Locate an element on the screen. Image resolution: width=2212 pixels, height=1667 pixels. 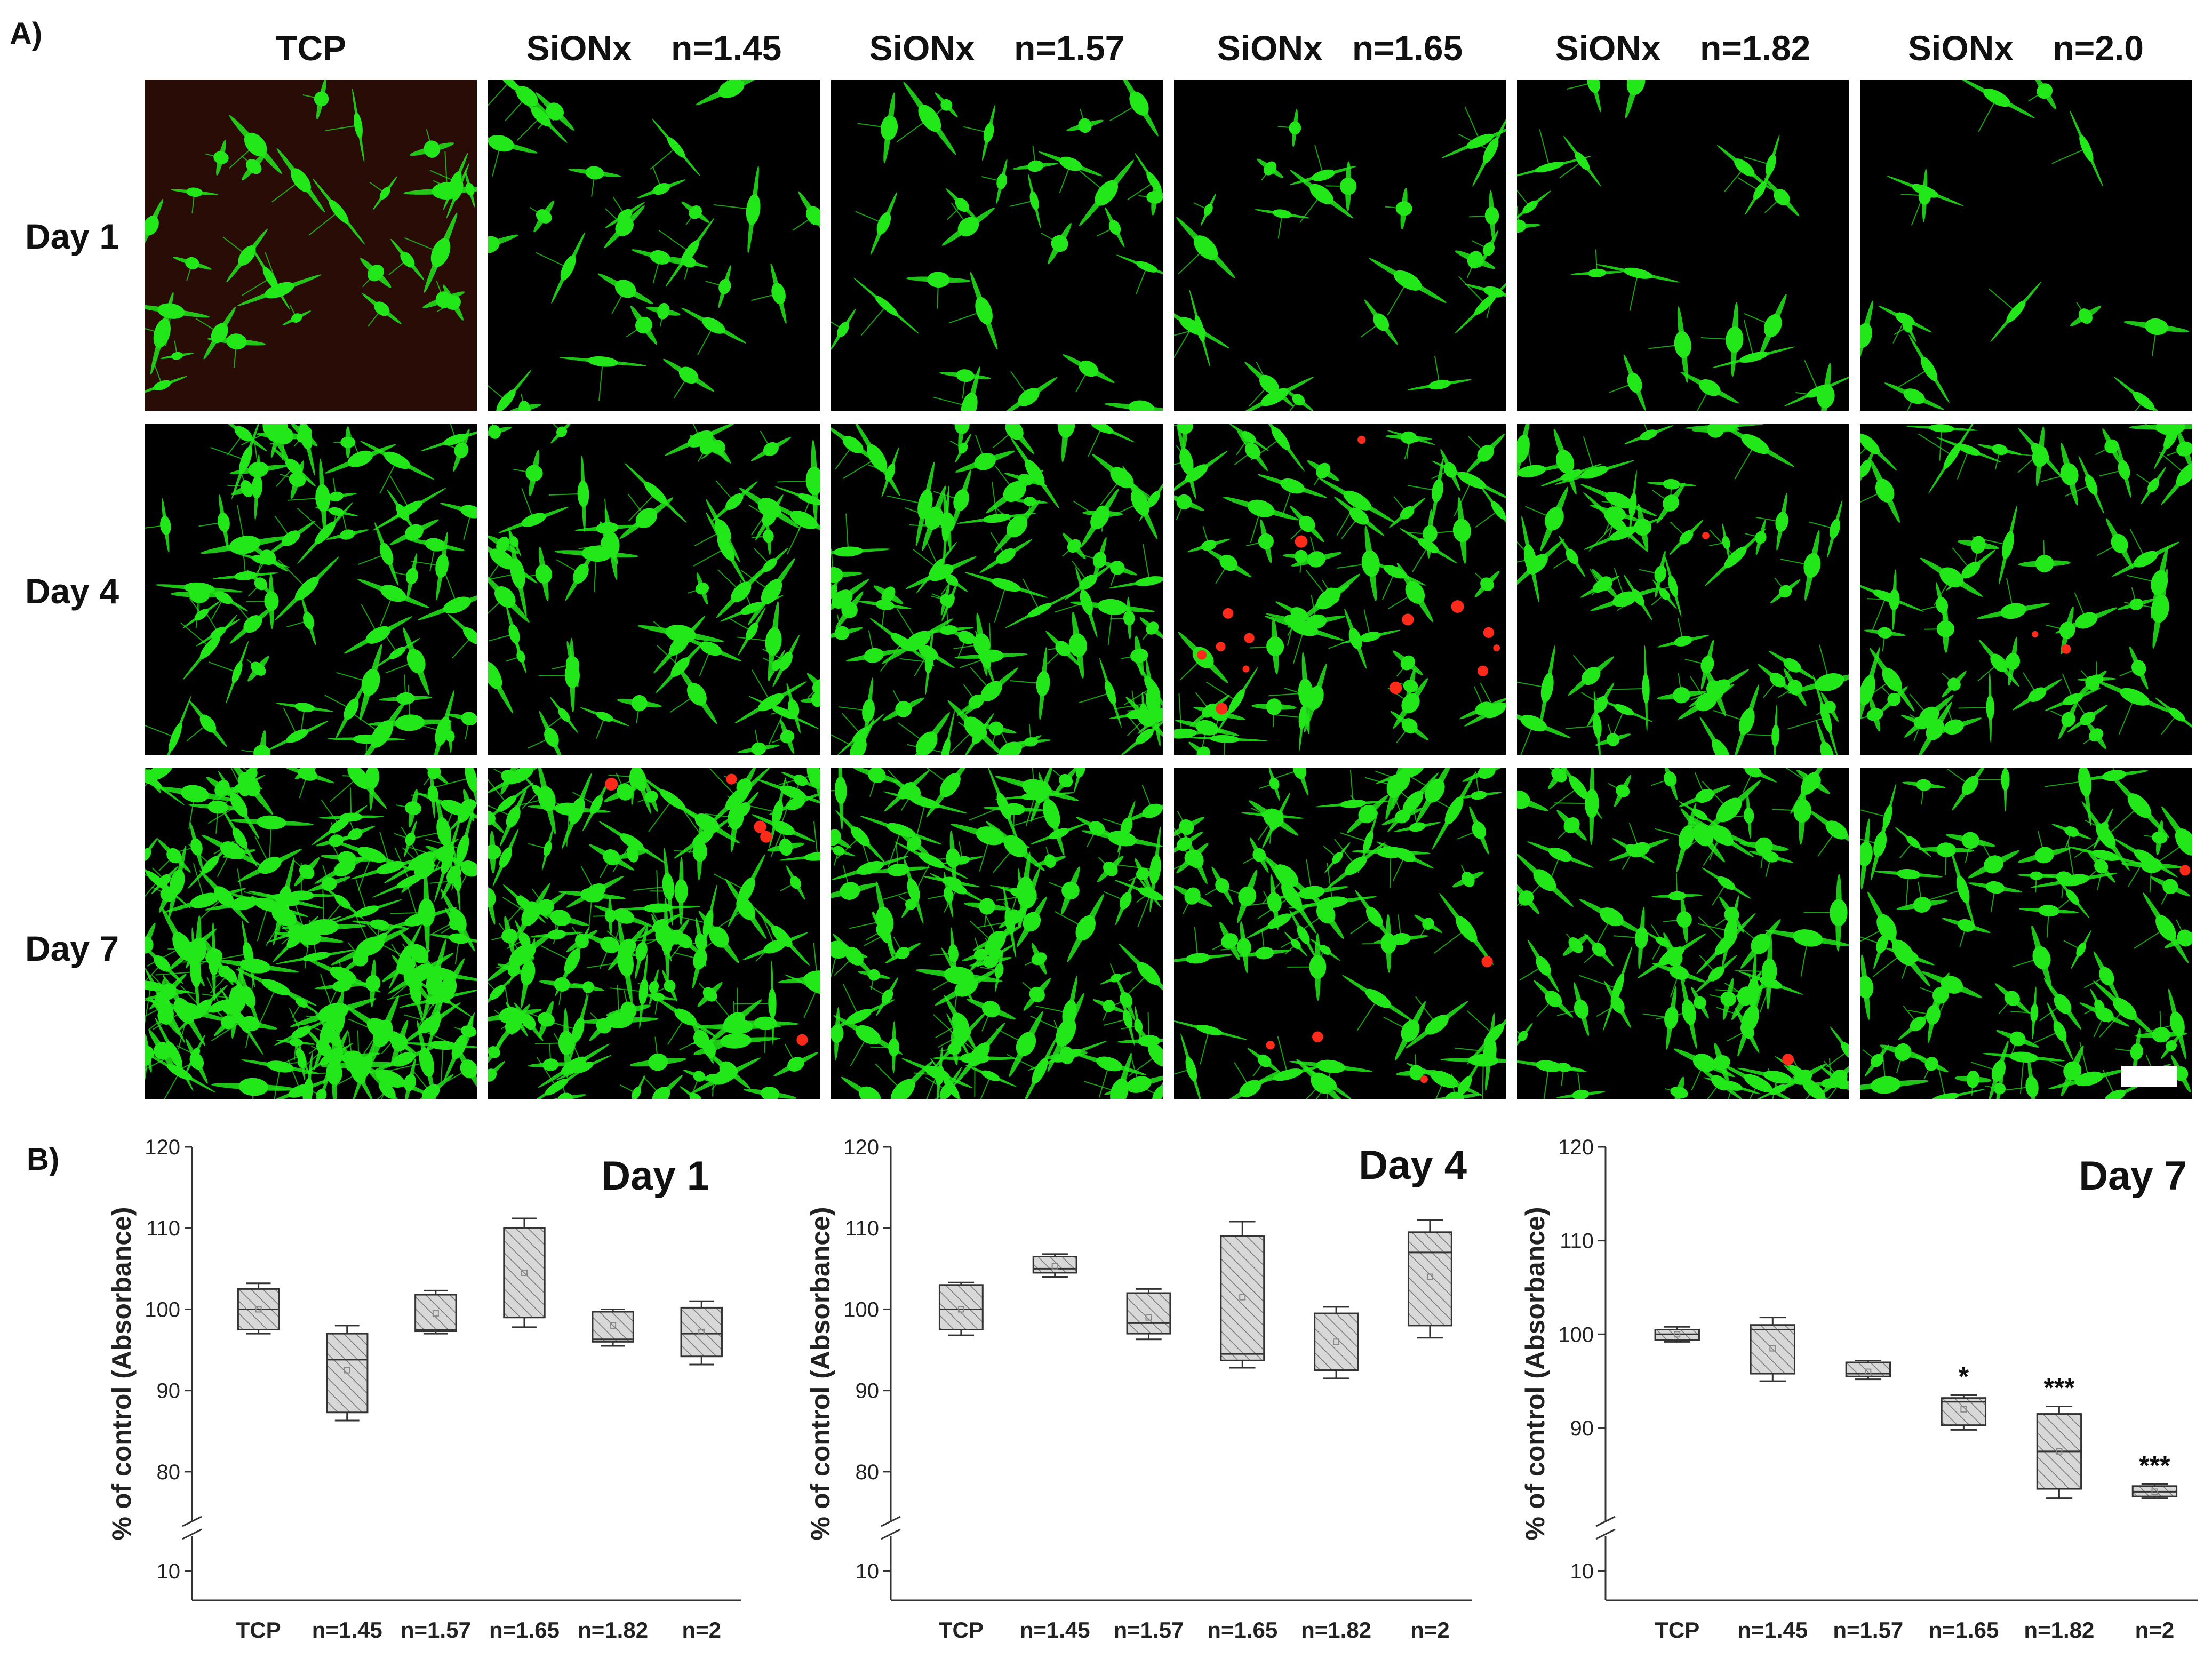
column-header-tcp: TCP is located at coordinates (311, 49).